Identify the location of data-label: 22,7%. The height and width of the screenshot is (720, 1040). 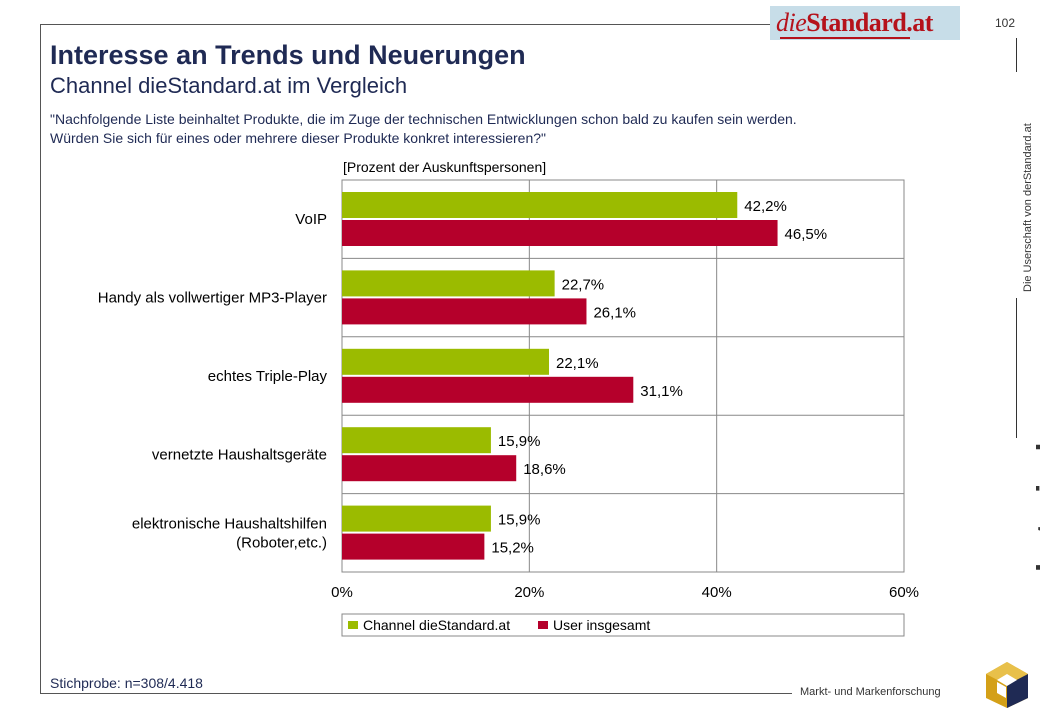
(583, 284).